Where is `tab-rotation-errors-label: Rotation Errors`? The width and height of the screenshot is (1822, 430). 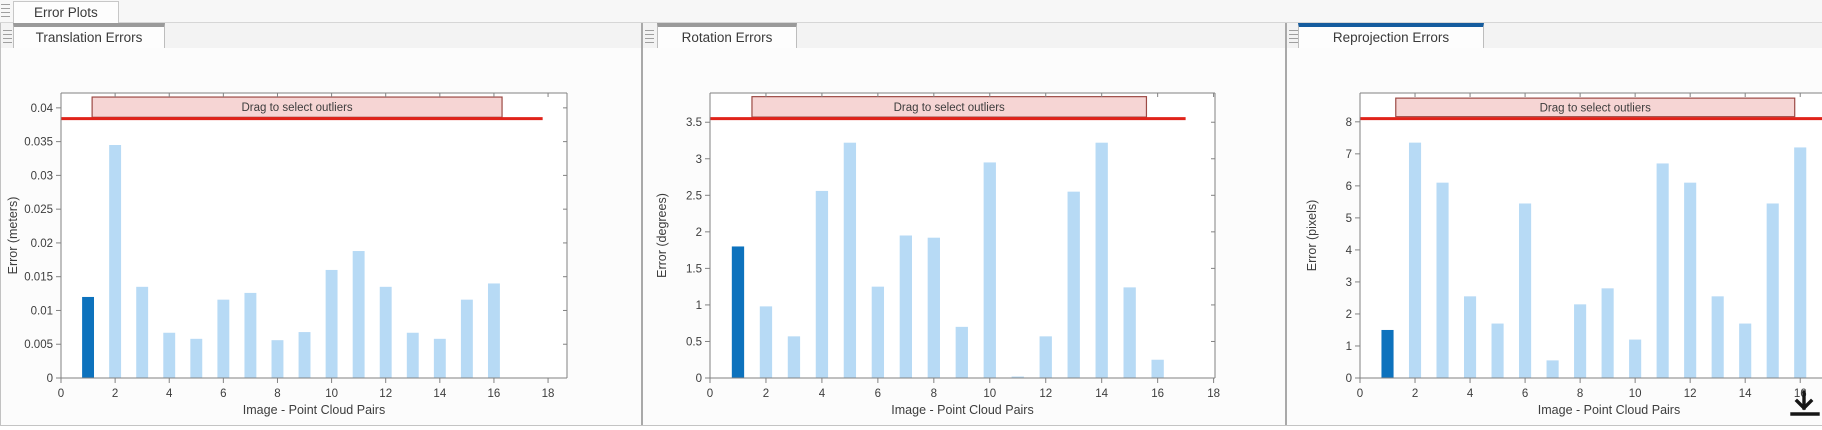
tab-rotation-errors-label: Rotation Errors is located at coordinates (727, 37).